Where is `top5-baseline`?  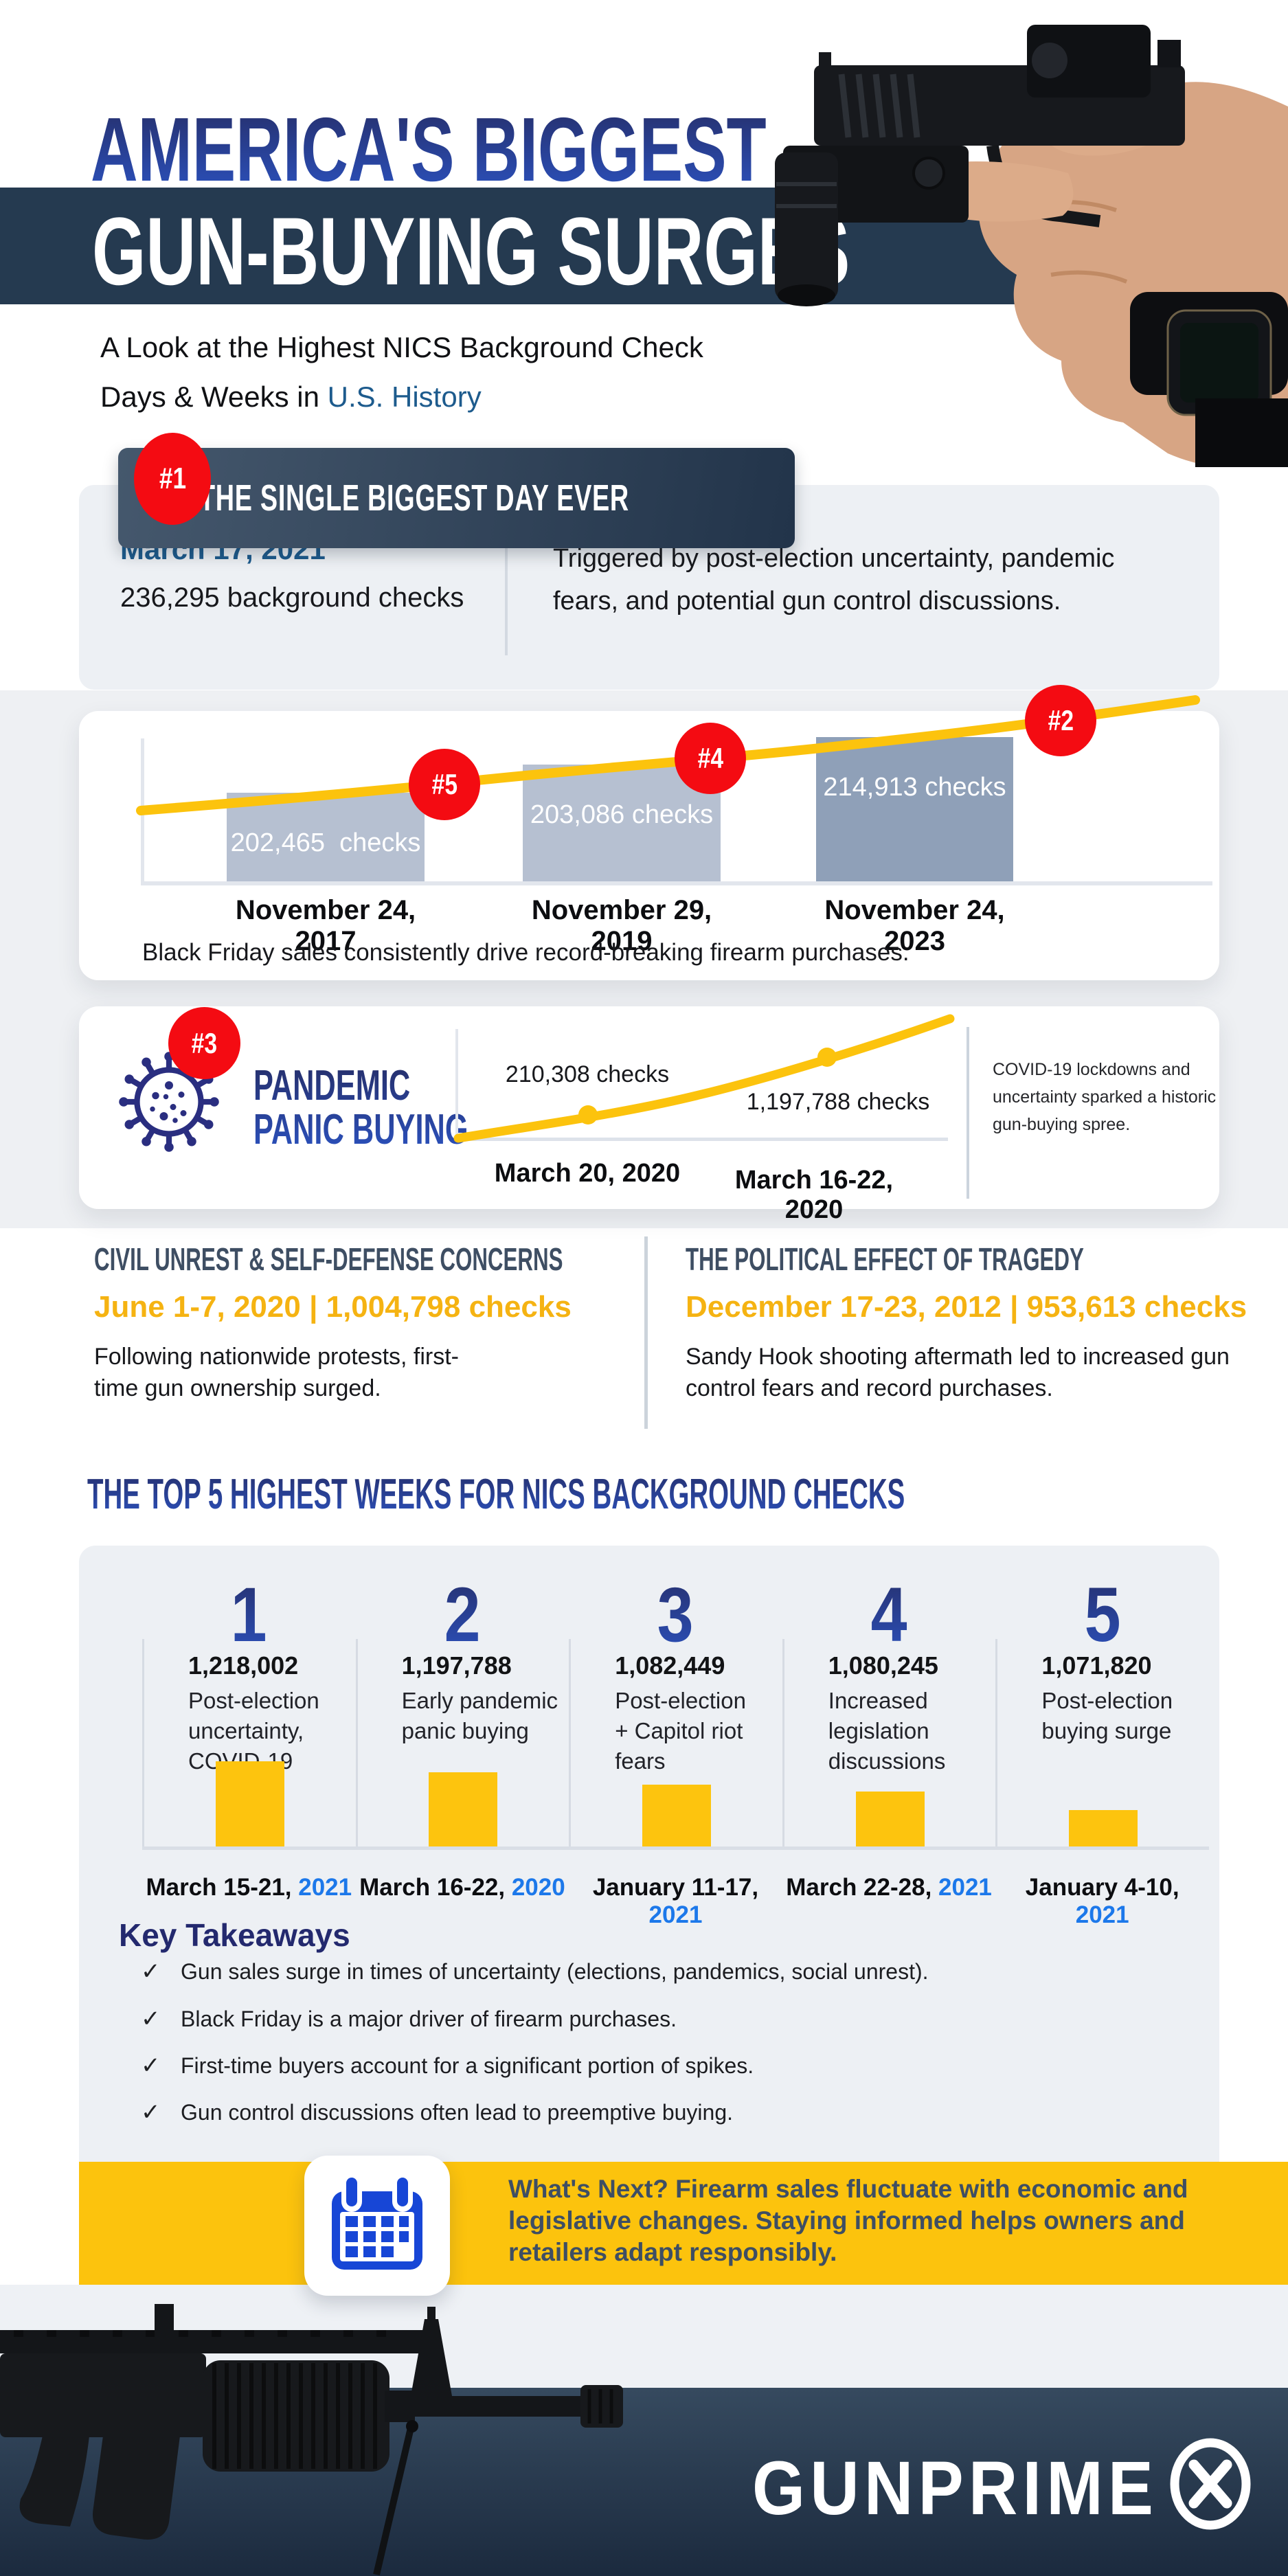
top5-baseline is located at coordinates (675, 1848).